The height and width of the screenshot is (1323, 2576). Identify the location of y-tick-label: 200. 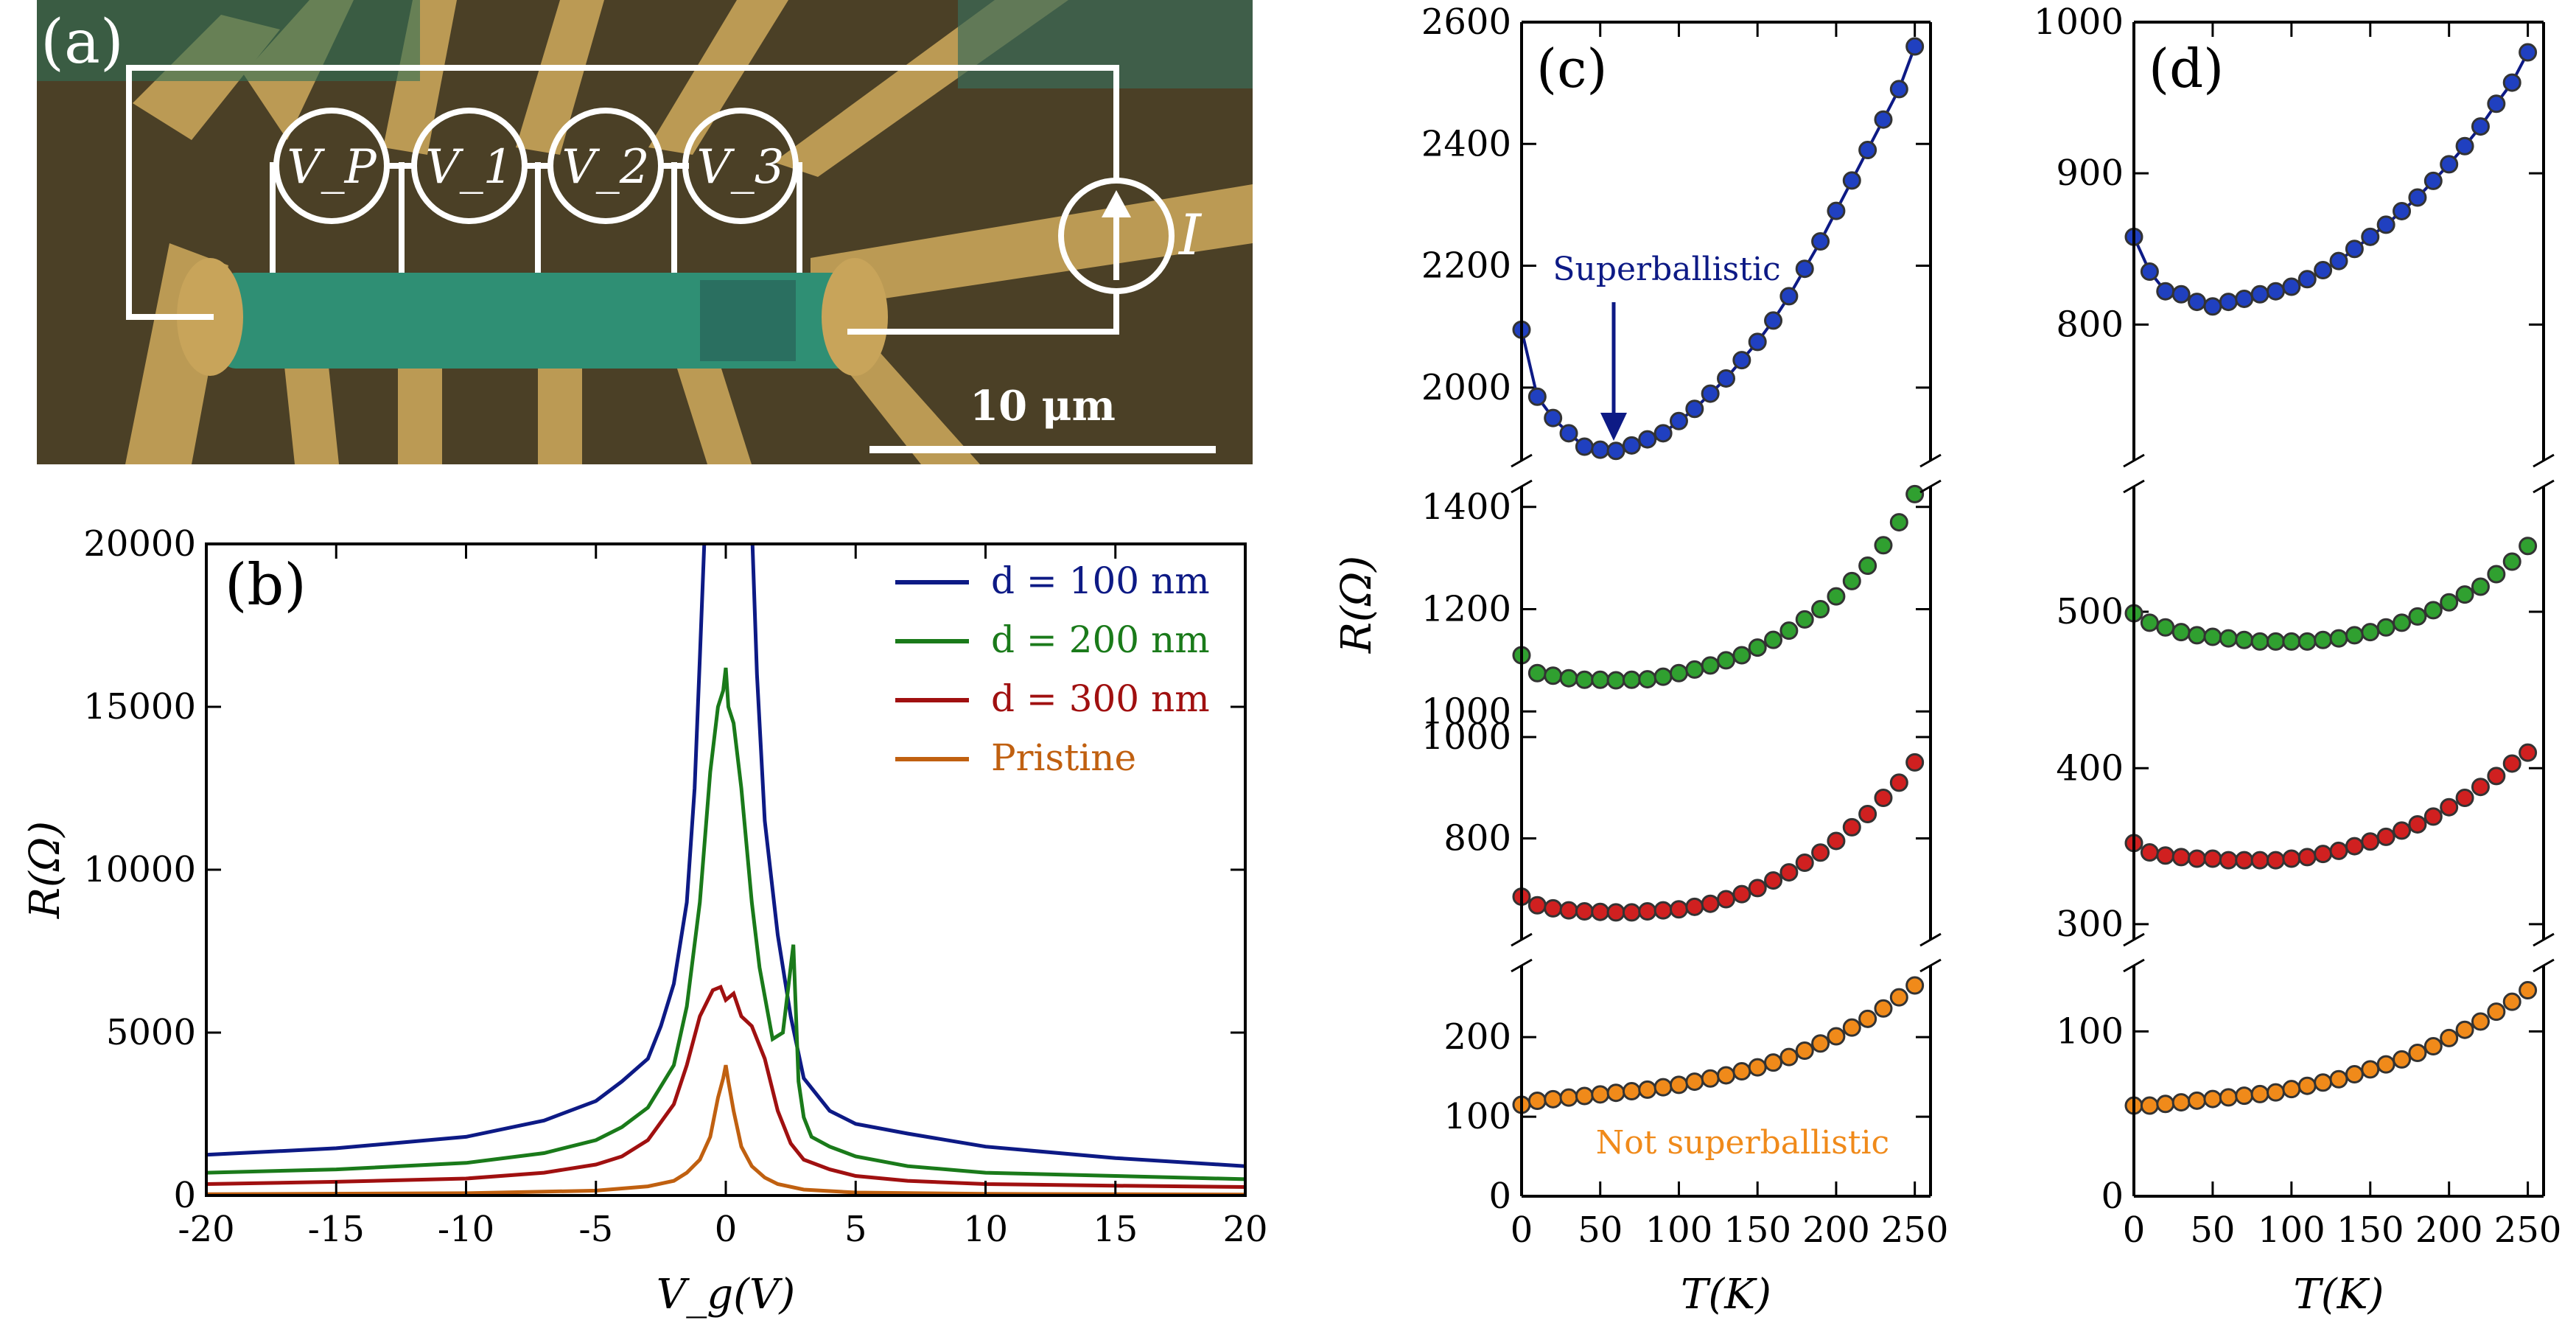
(1477, 1037).